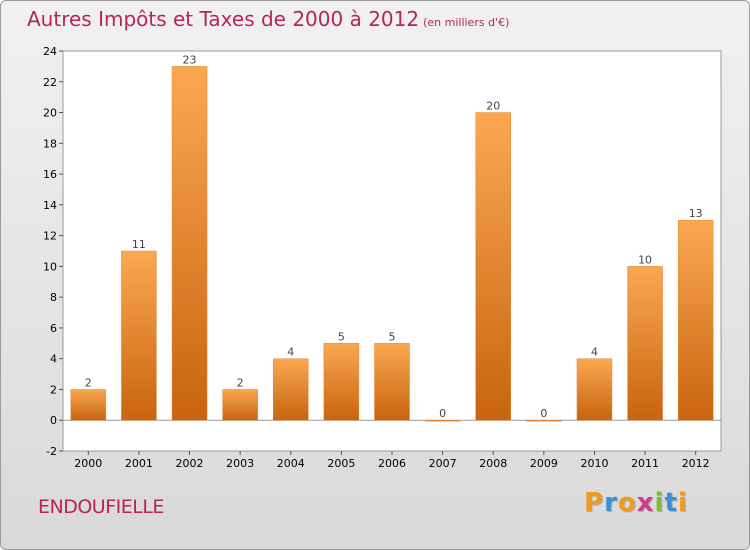 The height and width of the screenshot is (550, 750). I want to click on data-label-2007: 0, so click(442, 413).